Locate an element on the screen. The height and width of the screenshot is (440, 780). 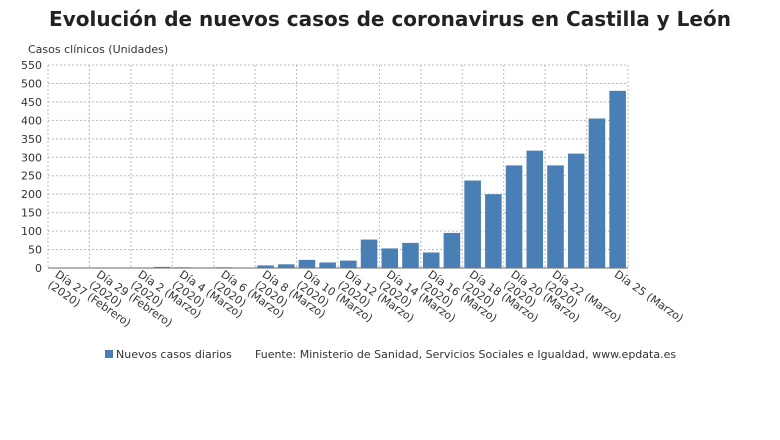
y-tick-label: 250 is located at coordinates (31, 176).